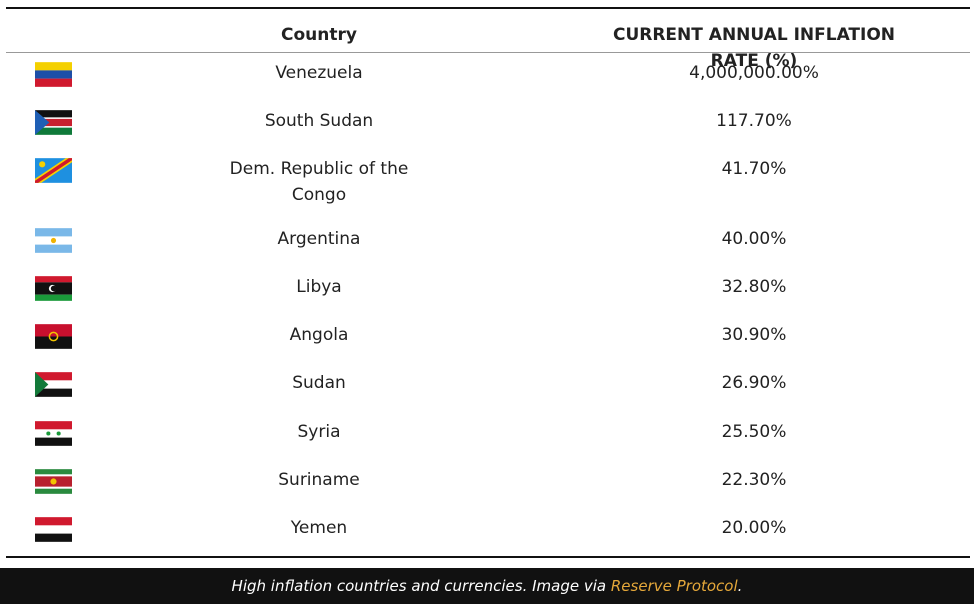  I want to click on country: Dem. Republic of the Congo, so click(319, 182).